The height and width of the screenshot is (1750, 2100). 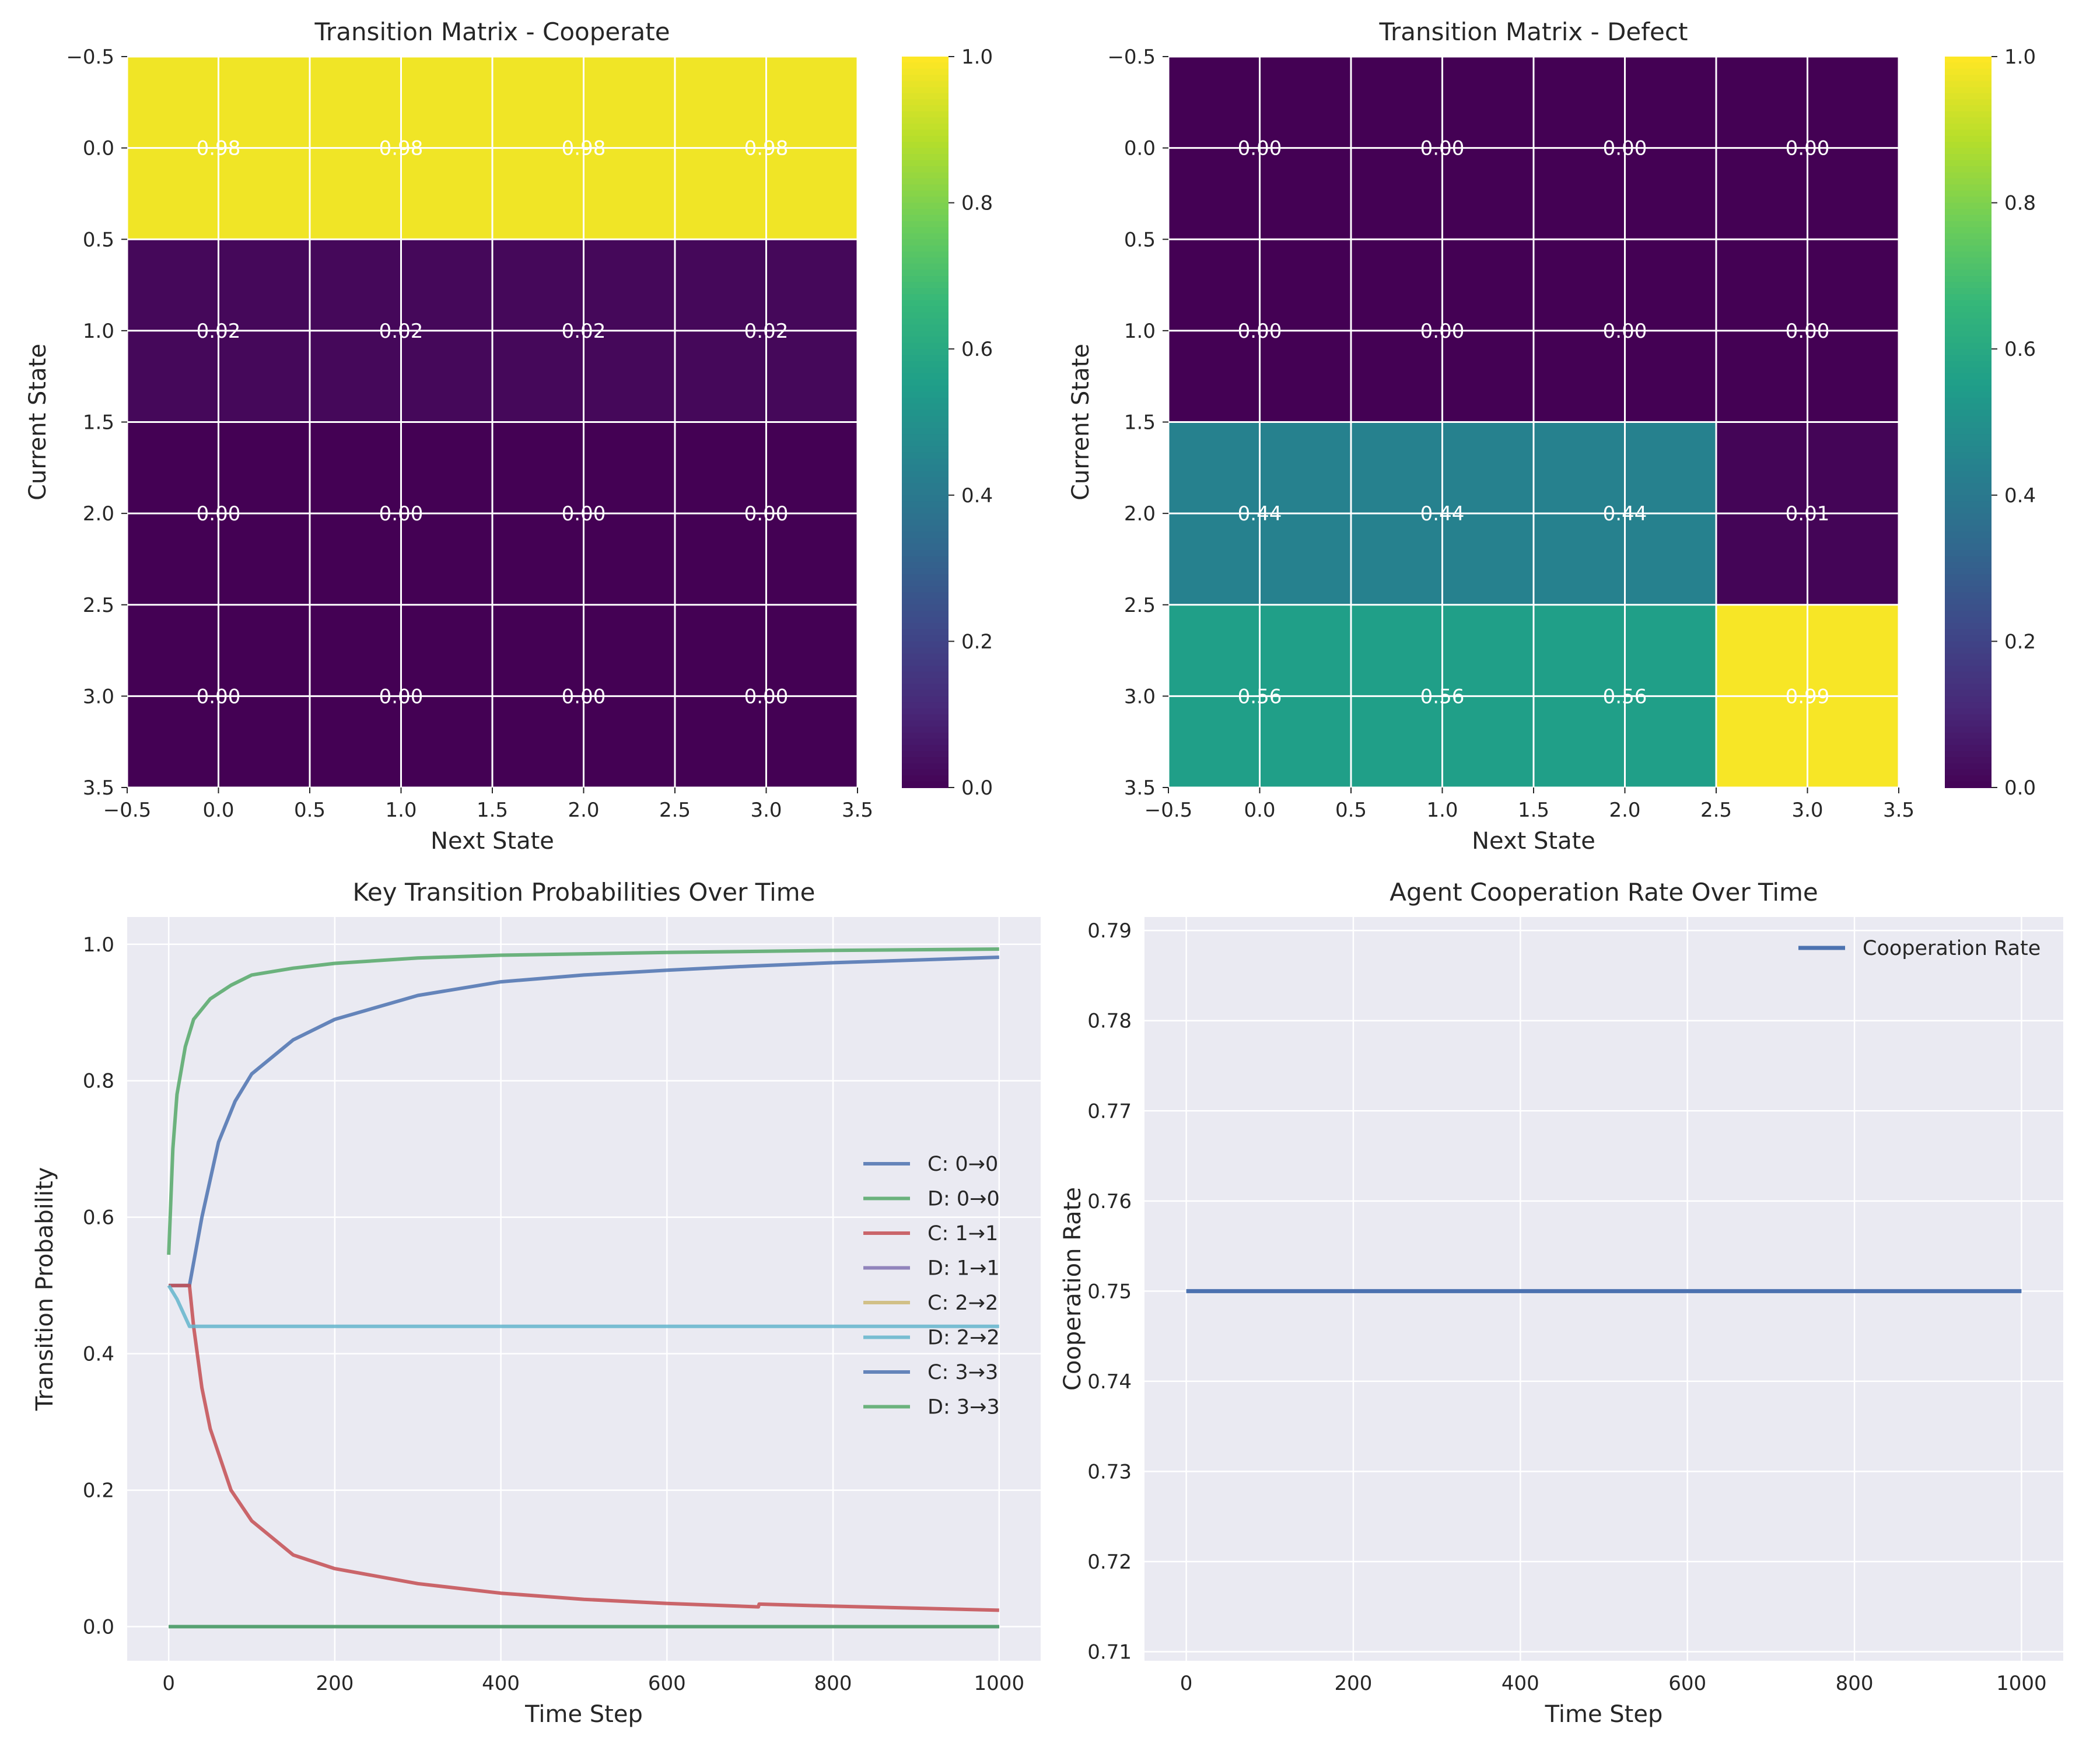 I want to click on x-tick-label: 800, so click(x=833, y=1683).